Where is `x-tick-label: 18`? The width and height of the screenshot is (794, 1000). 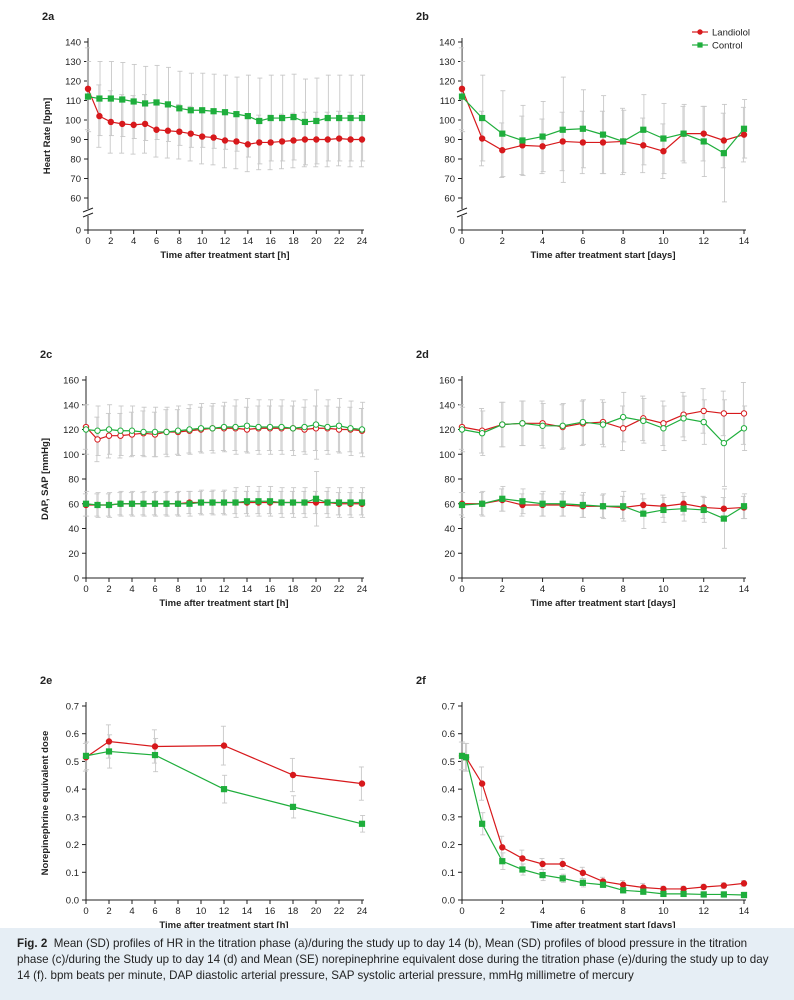
x-tick-label: 18 is located at coordinates (293, 589).